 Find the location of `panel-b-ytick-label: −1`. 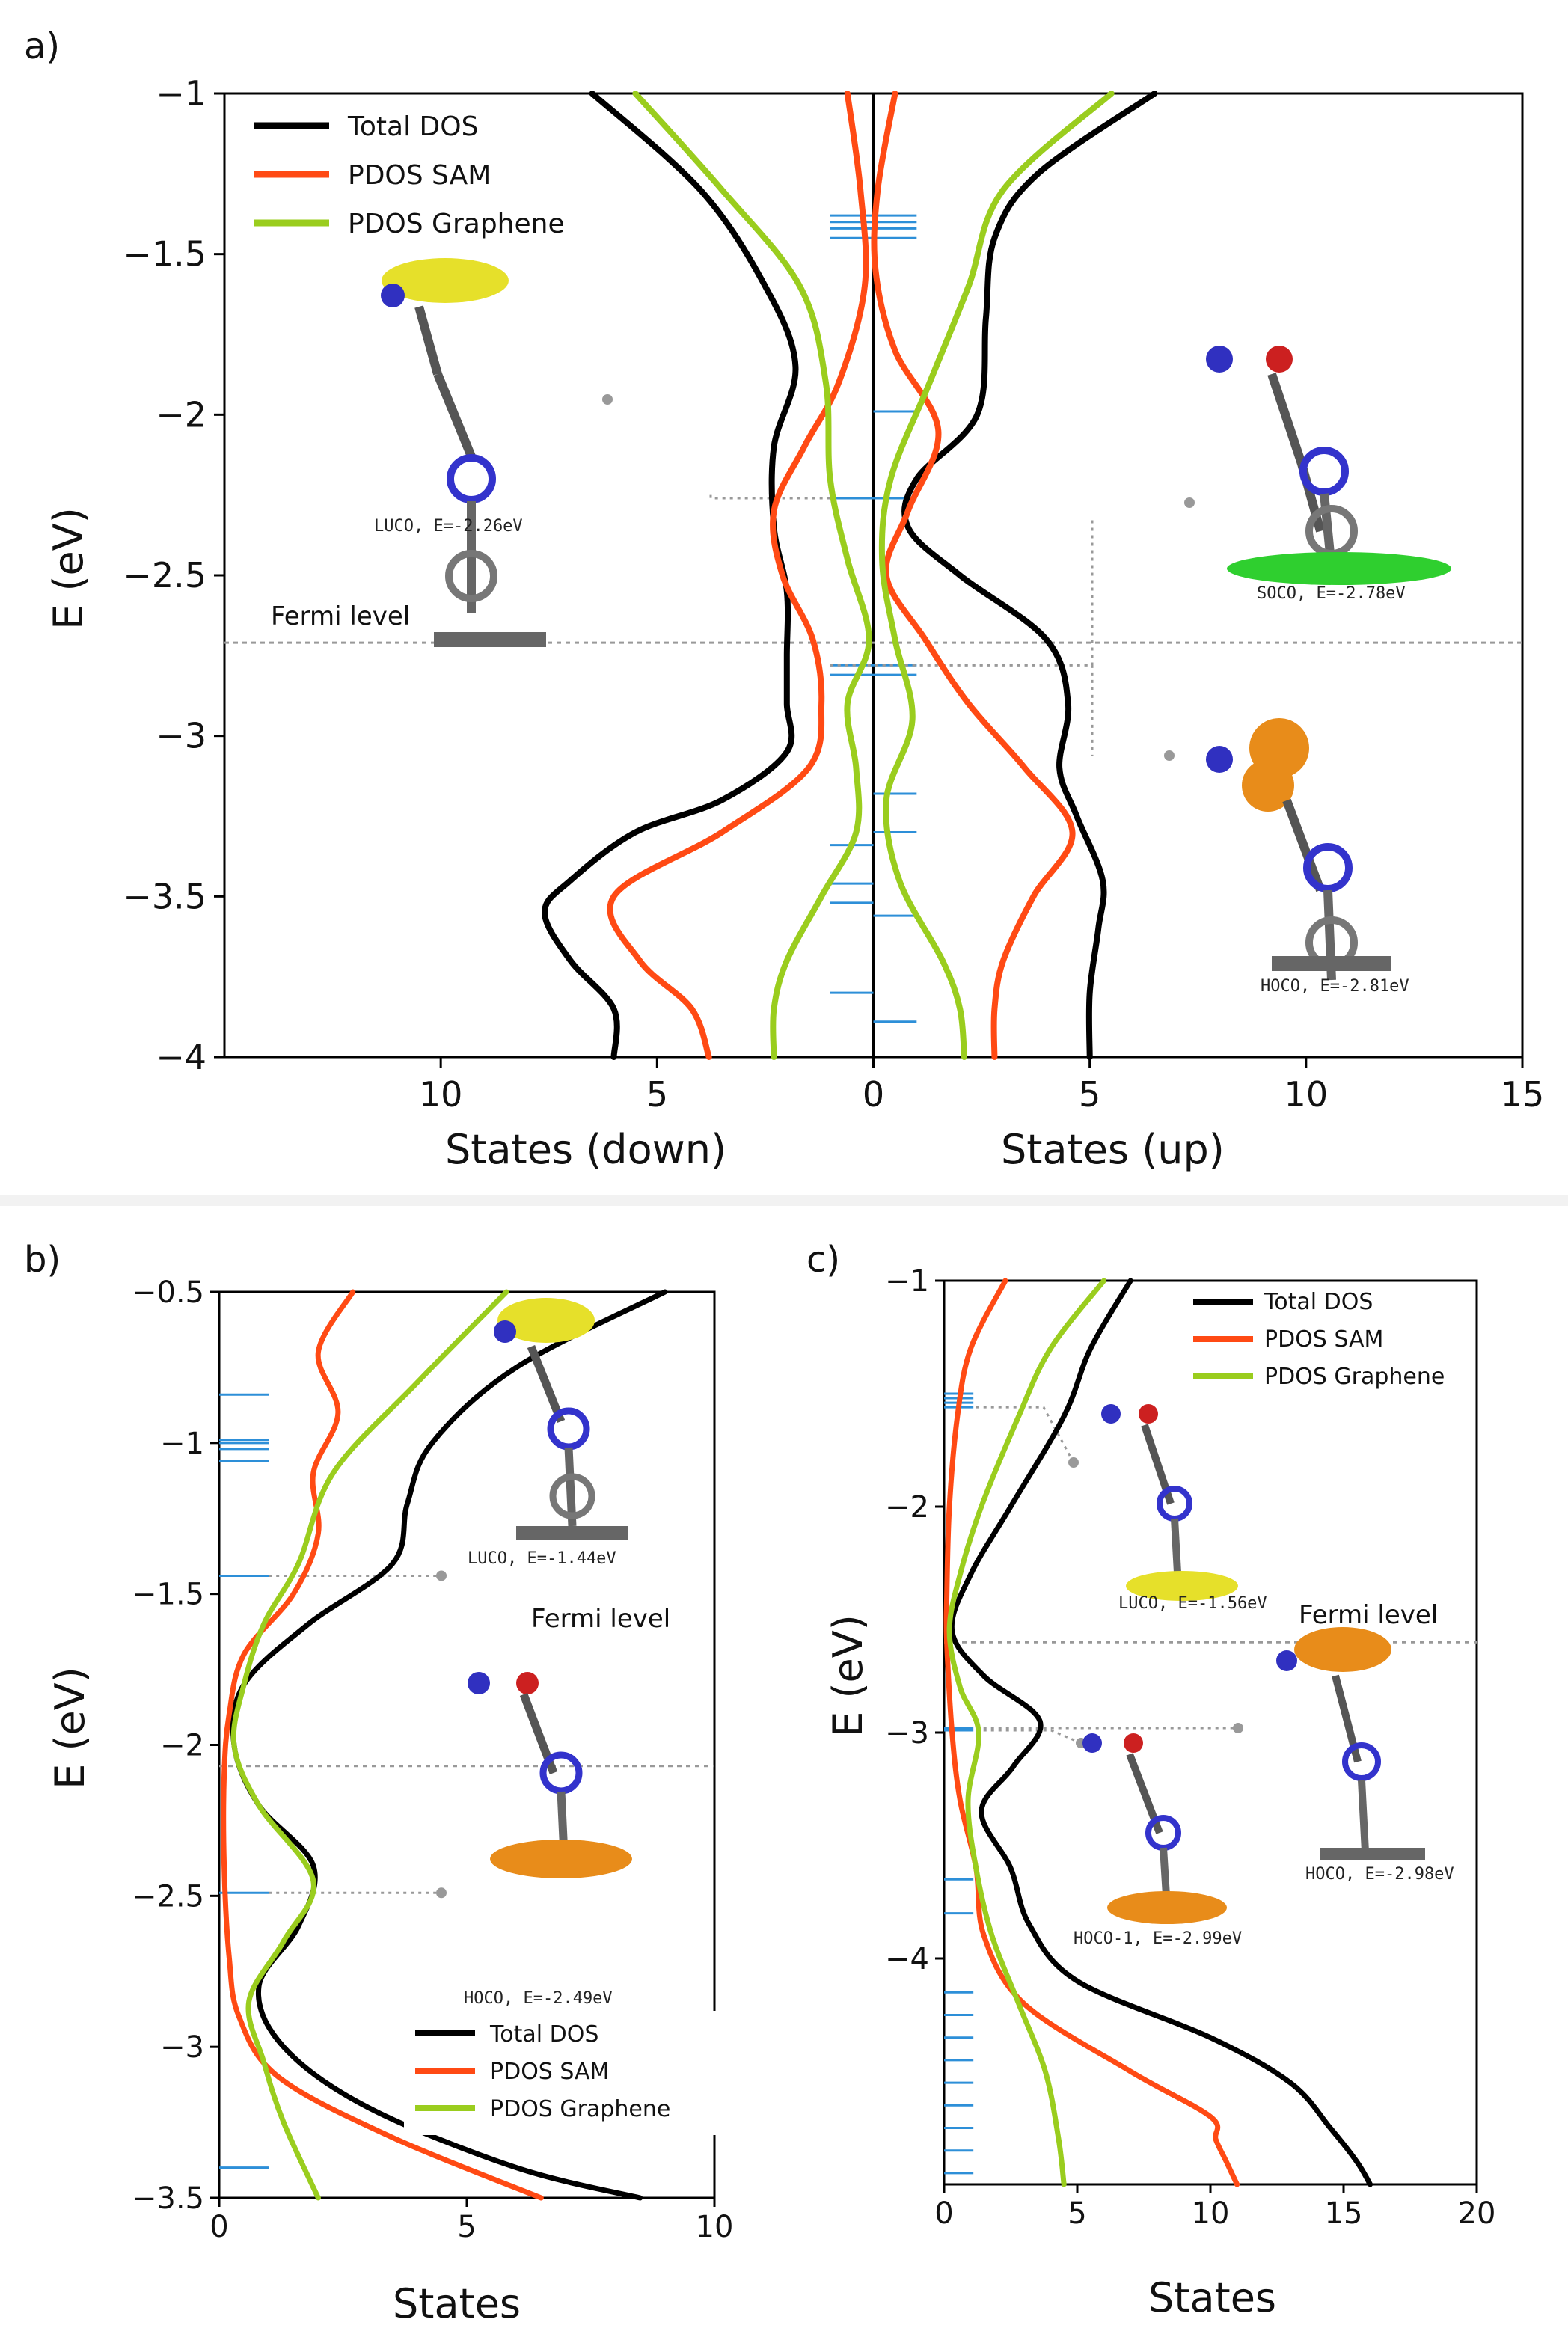

panel-b-ytick-label: −1 is located at coordinates (182, 1444).